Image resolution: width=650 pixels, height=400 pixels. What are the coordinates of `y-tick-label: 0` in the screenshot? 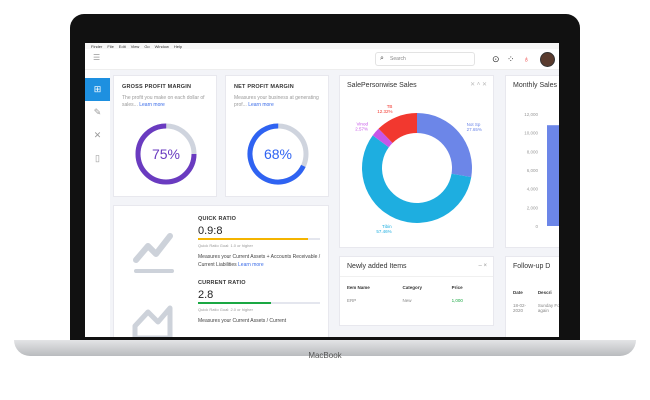 It's located at (536, 226).